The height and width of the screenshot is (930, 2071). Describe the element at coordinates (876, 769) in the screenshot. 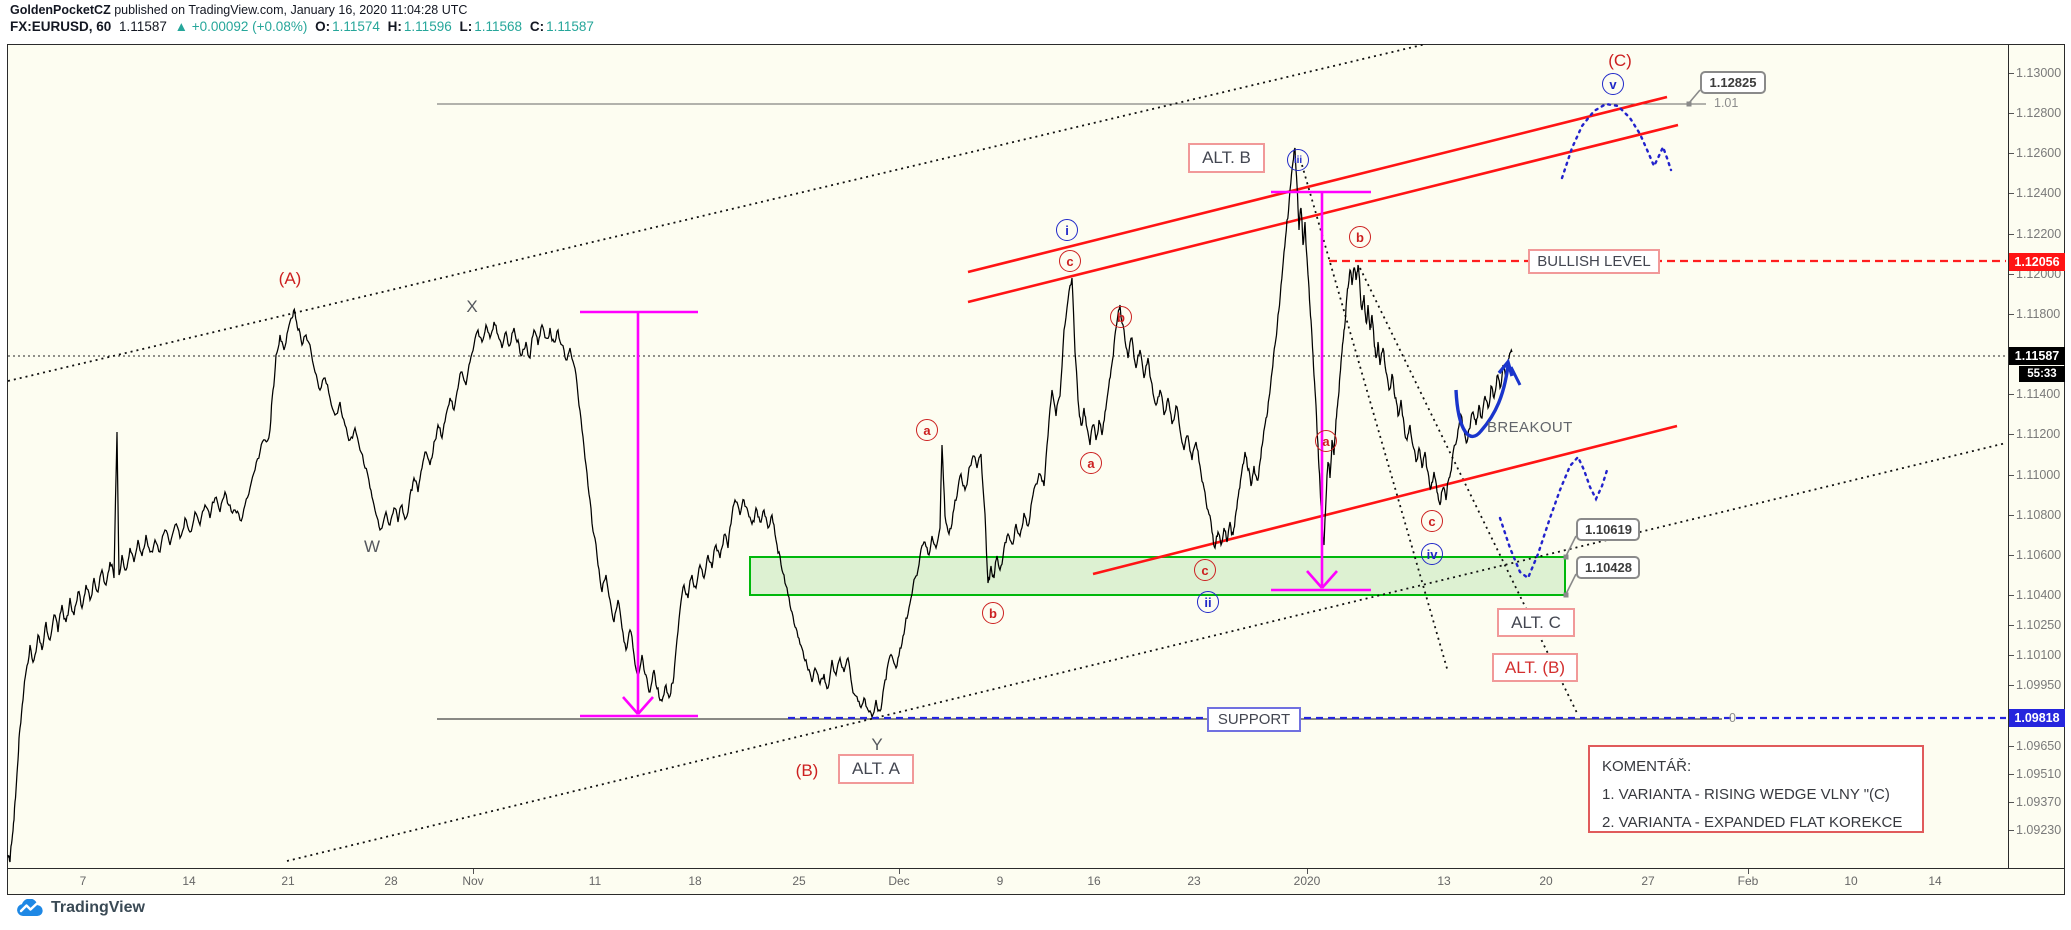

I see `alt-scenario-box-1: ALT. A` at that location.